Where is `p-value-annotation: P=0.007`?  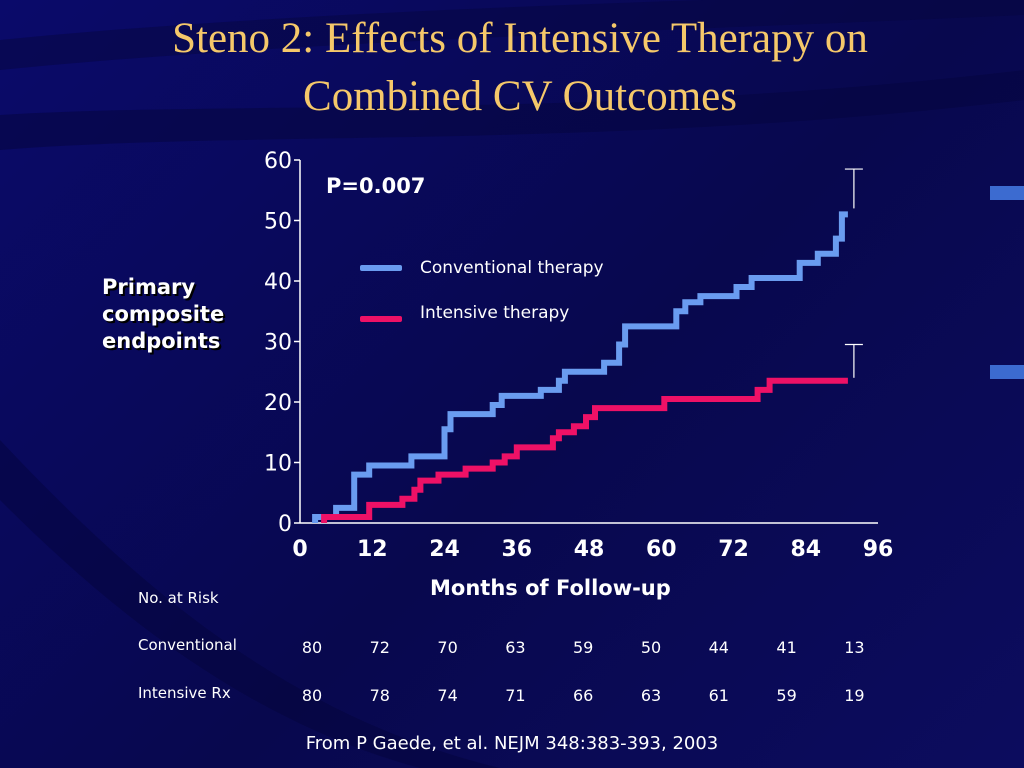 p-value-annotation: P=0.007 is located at coordinates (376, 186).